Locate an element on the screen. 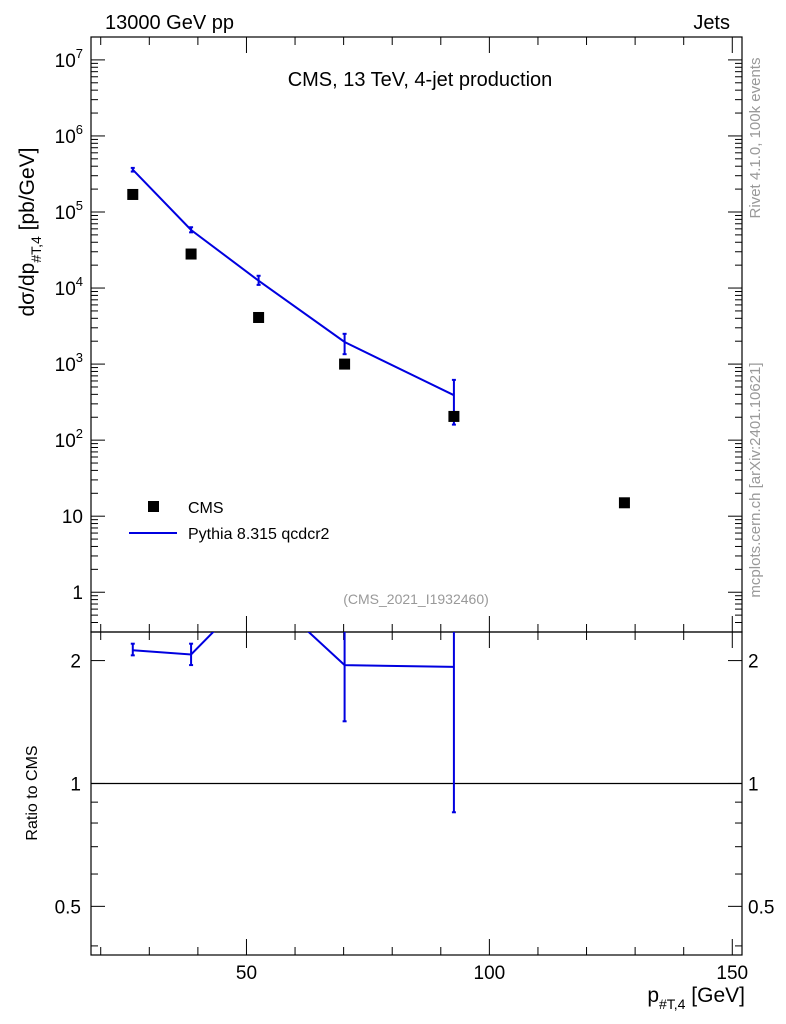 The image size is (786, 1024). legend: CMS Pythia 8.315 qcdcr2 is located at coordinates (229, 521).